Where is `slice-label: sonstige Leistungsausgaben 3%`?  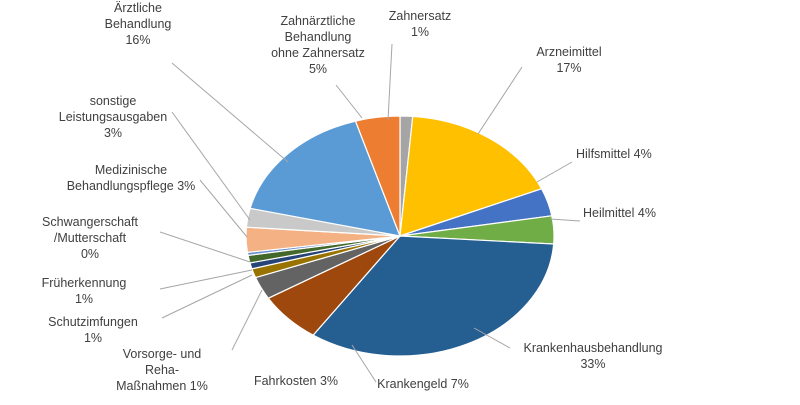
slice-label: sonstige Leistungsausgaben 3% is located at coordinates (113, 117).